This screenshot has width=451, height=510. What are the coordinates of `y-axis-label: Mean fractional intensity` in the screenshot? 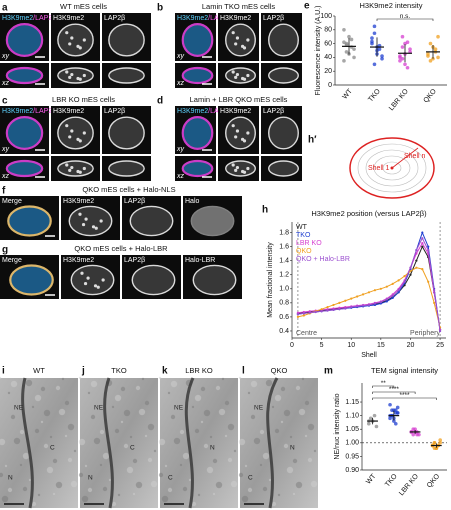 It's located at (270, 280).